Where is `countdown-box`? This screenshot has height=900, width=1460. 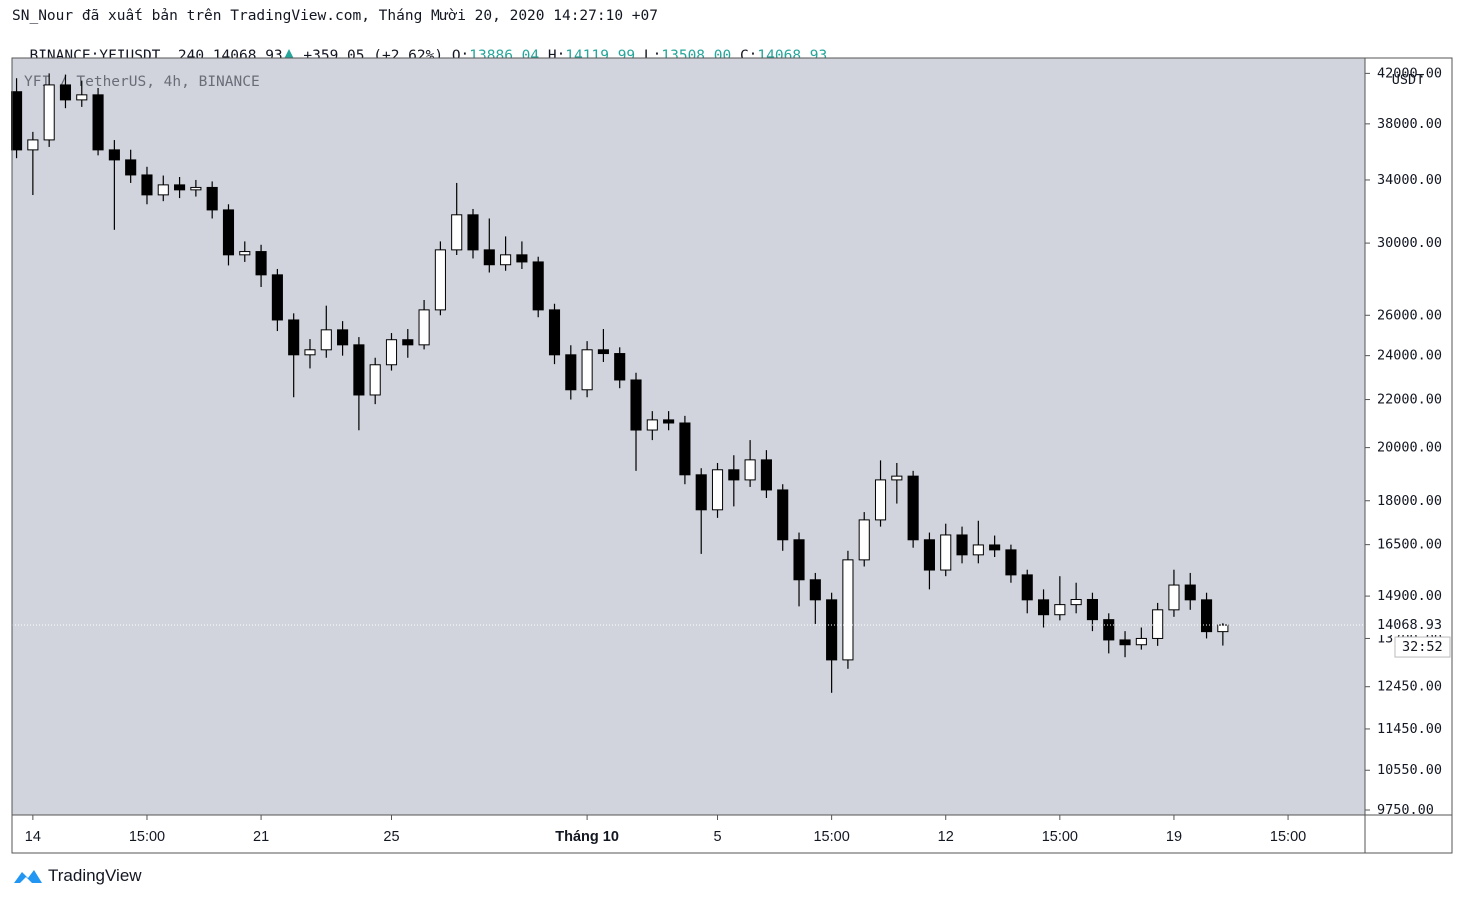 countdown-box is located at coordinates (1422, 647).